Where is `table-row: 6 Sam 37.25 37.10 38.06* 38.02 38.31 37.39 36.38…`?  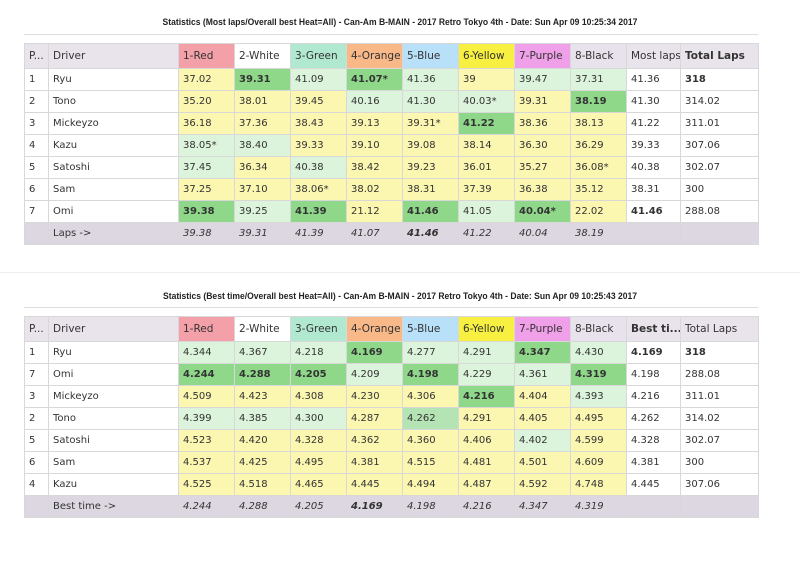 table-row: 6 Sam 37.25 37.10 38.06* 38.02 38.31 37.39 36.38… is located at coordinates (391, 189).